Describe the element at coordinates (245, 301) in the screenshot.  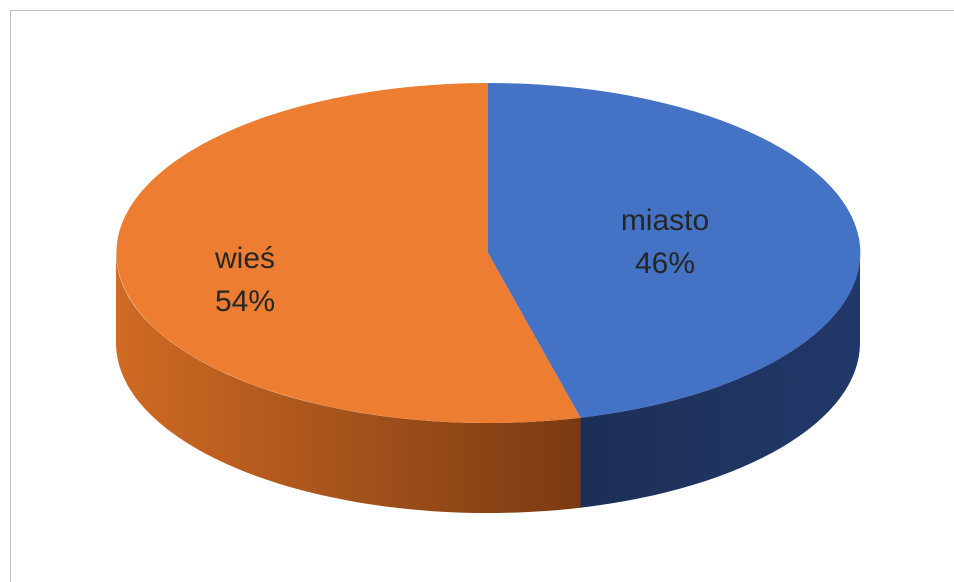
I see `data-label-percent: 54%` at that location.